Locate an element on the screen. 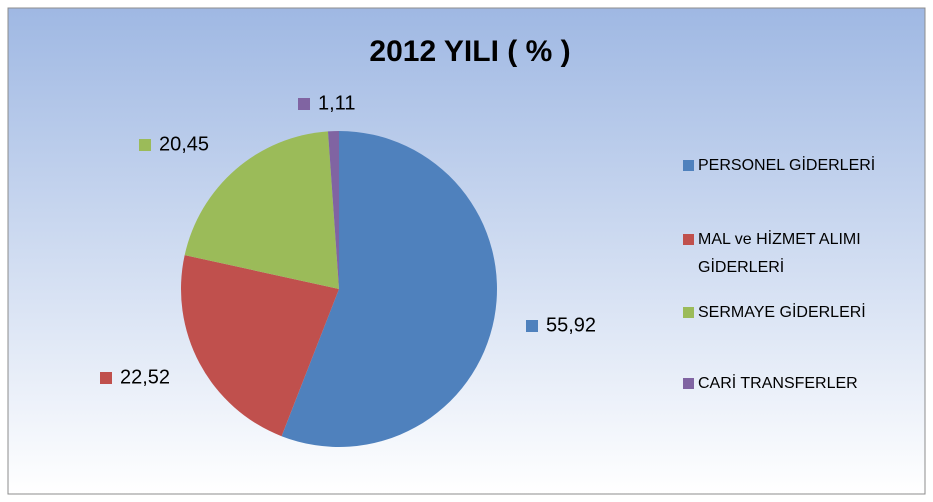  legend-label: SERMAYE GİDERLERİ is located at coordinates (782, 311).